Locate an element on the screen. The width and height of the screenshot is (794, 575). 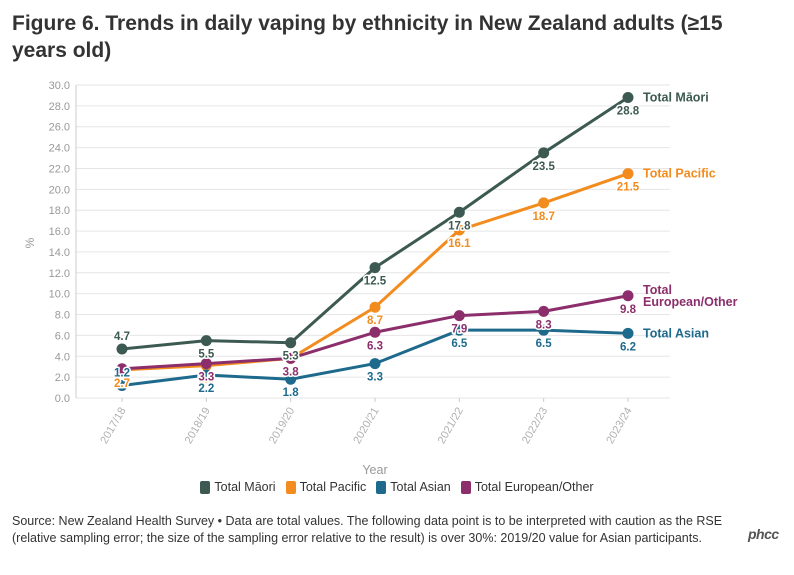
legend-item-maori: Total Māori is located at coordinates (238, 487).